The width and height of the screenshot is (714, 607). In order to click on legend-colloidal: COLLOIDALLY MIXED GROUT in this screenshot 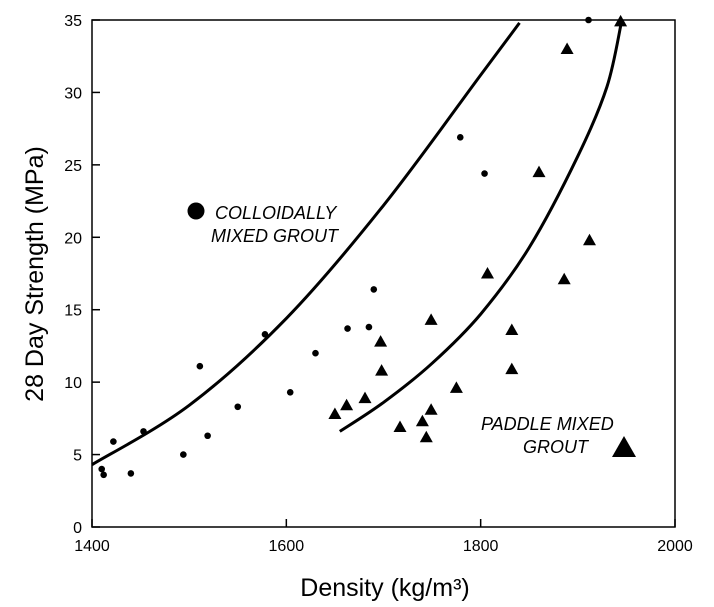, I will do `click(263, 224)`.